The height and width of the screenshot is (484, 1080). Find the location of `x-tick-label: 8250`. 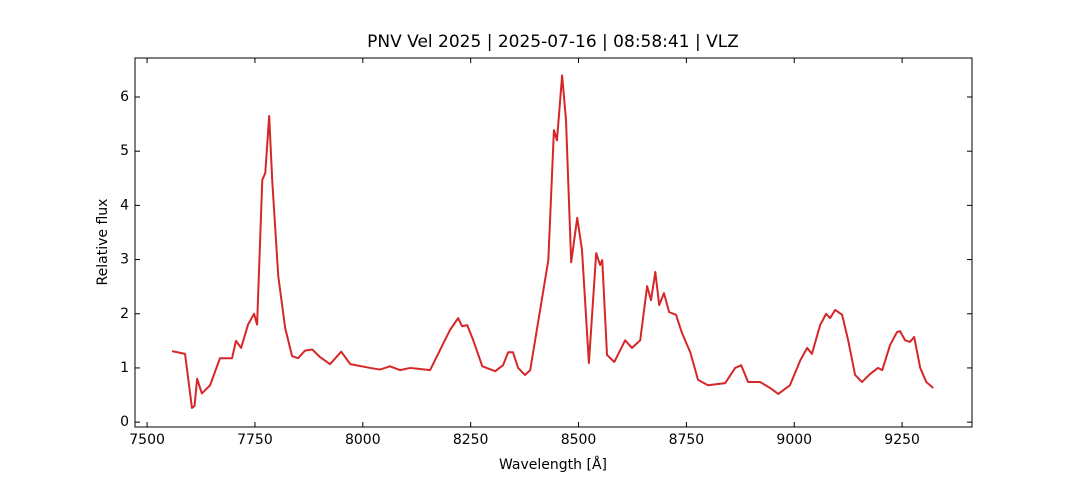

x-tick-label: 8250 is located at coordinates (471, 440).